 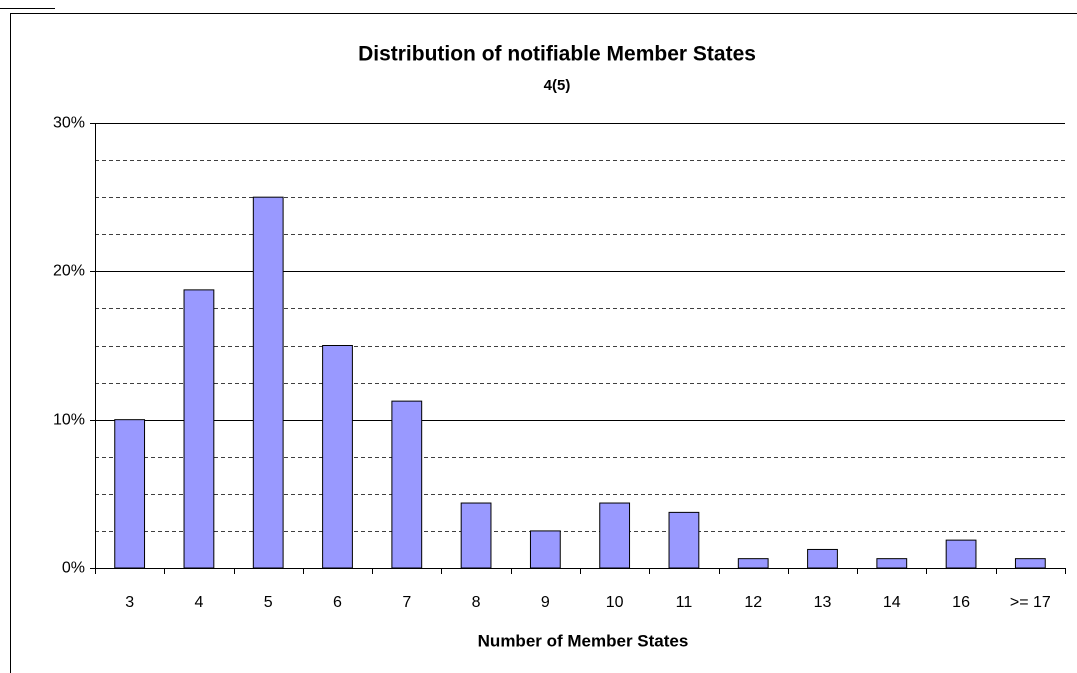 I want to click on x-axis-label: Number of Member States, so click(x=583, y=640).